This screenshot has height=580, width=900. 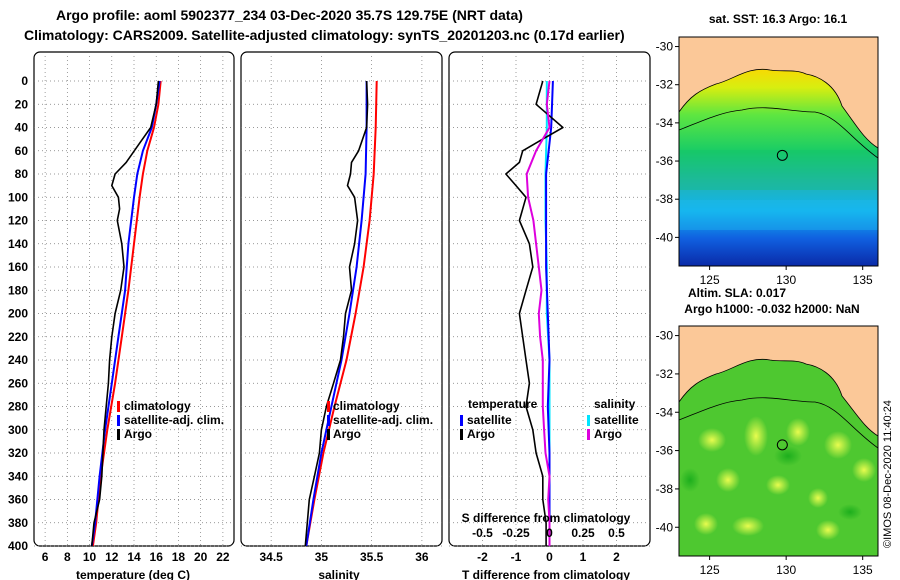 What do you see at coordinates (616, 533) in the screenshot?
I see `s-tick-label: 0.5` at bounding box center [616, 533].